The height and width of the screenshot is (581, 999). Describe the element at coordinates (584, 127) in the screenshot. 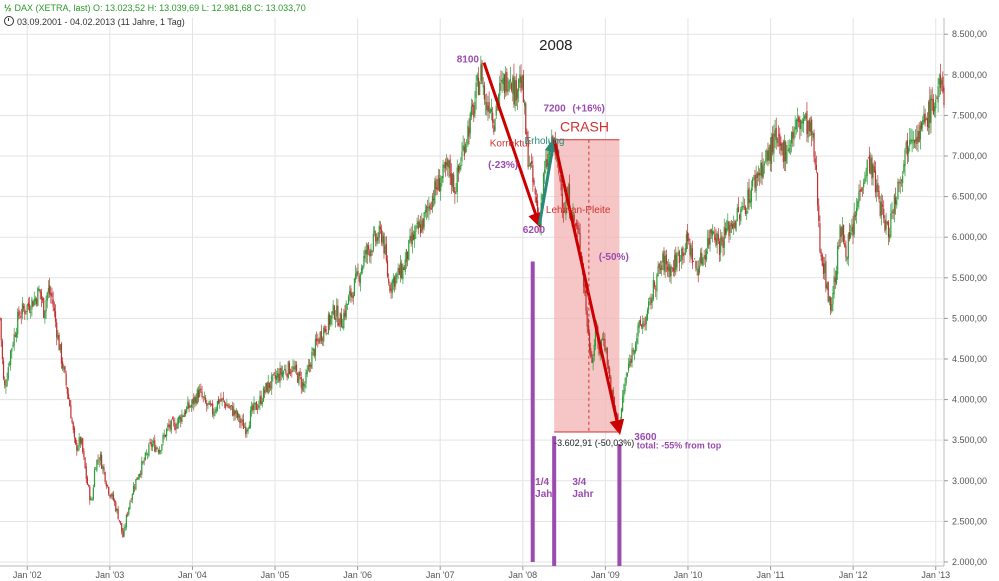

I see `crash-label: CRASH` at that location.